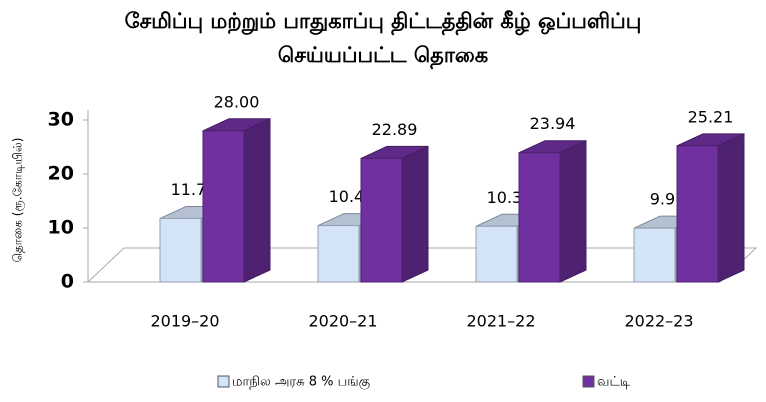 The height and width of the screenshot is (402, 766). I want to click on data-label: 22.89, so click(395, 129).